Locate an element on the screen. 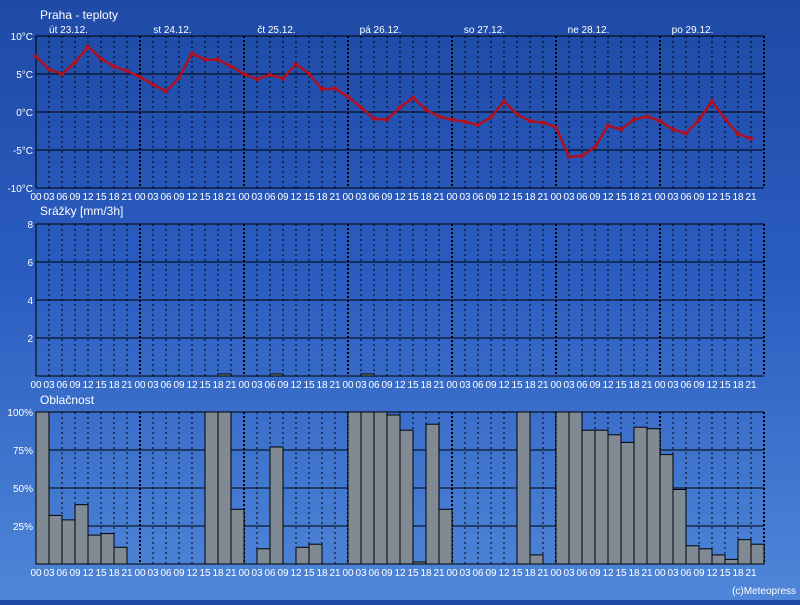  day-label: po 29.12. is located at coordinates (693, 30).